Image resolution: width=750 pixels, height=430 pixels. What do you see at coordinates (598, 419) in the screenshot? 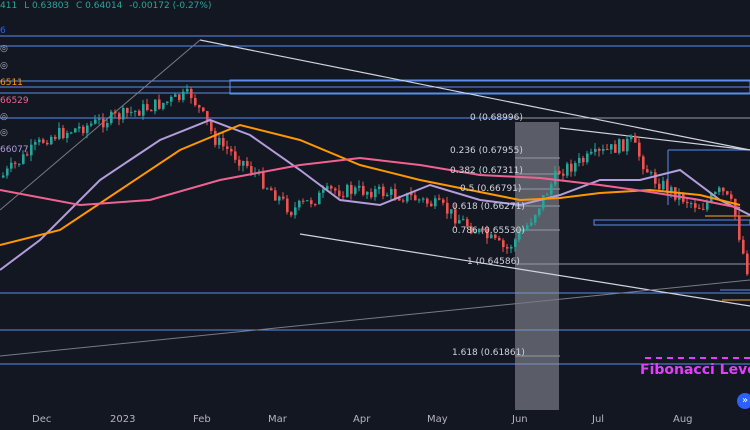
I see `x-tick-jul: Jul` at bounding box center [598, 419].